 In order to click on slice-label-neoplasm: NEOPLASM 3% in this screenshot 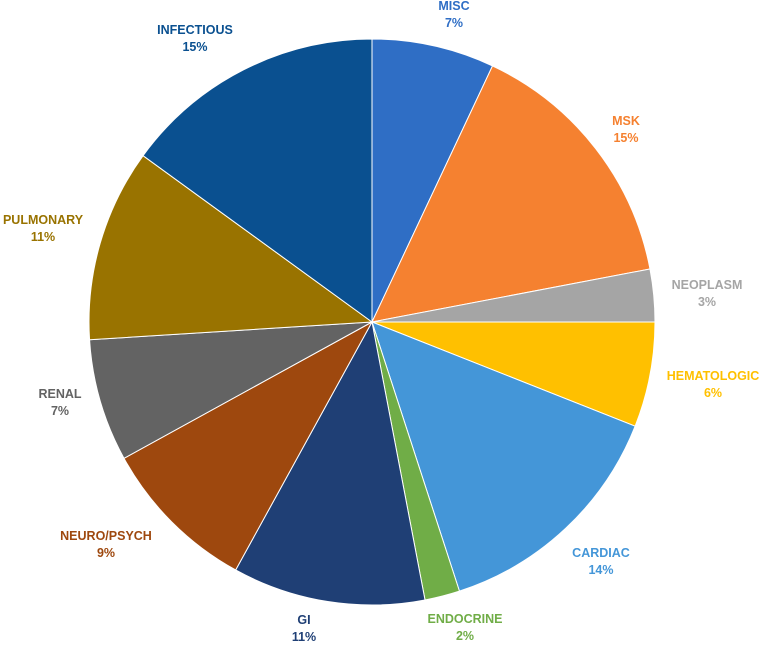, I will do `click(707, 293)`.